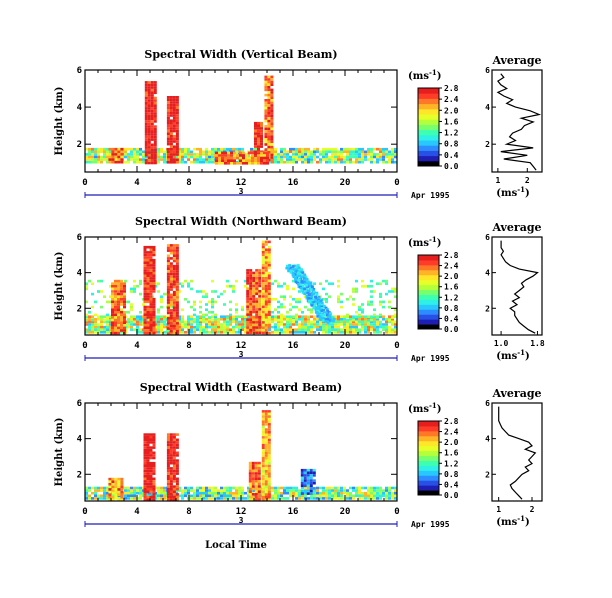  What do you see at coordinates (345, 183) in the screenshot?
I see `x-tick-label: 20` at bounding box center [345, 183].